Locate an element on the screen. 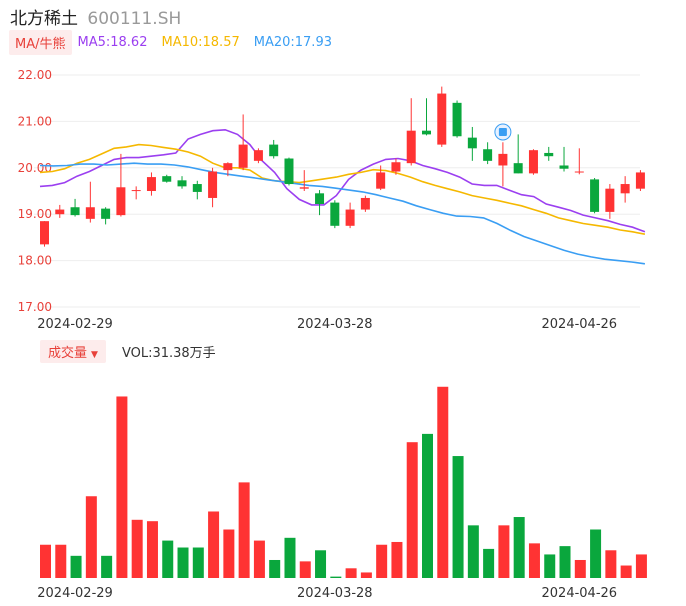 The image size is (686, 606). ma10-legend: MA10:18.57 is located at coordinates (200, 42).